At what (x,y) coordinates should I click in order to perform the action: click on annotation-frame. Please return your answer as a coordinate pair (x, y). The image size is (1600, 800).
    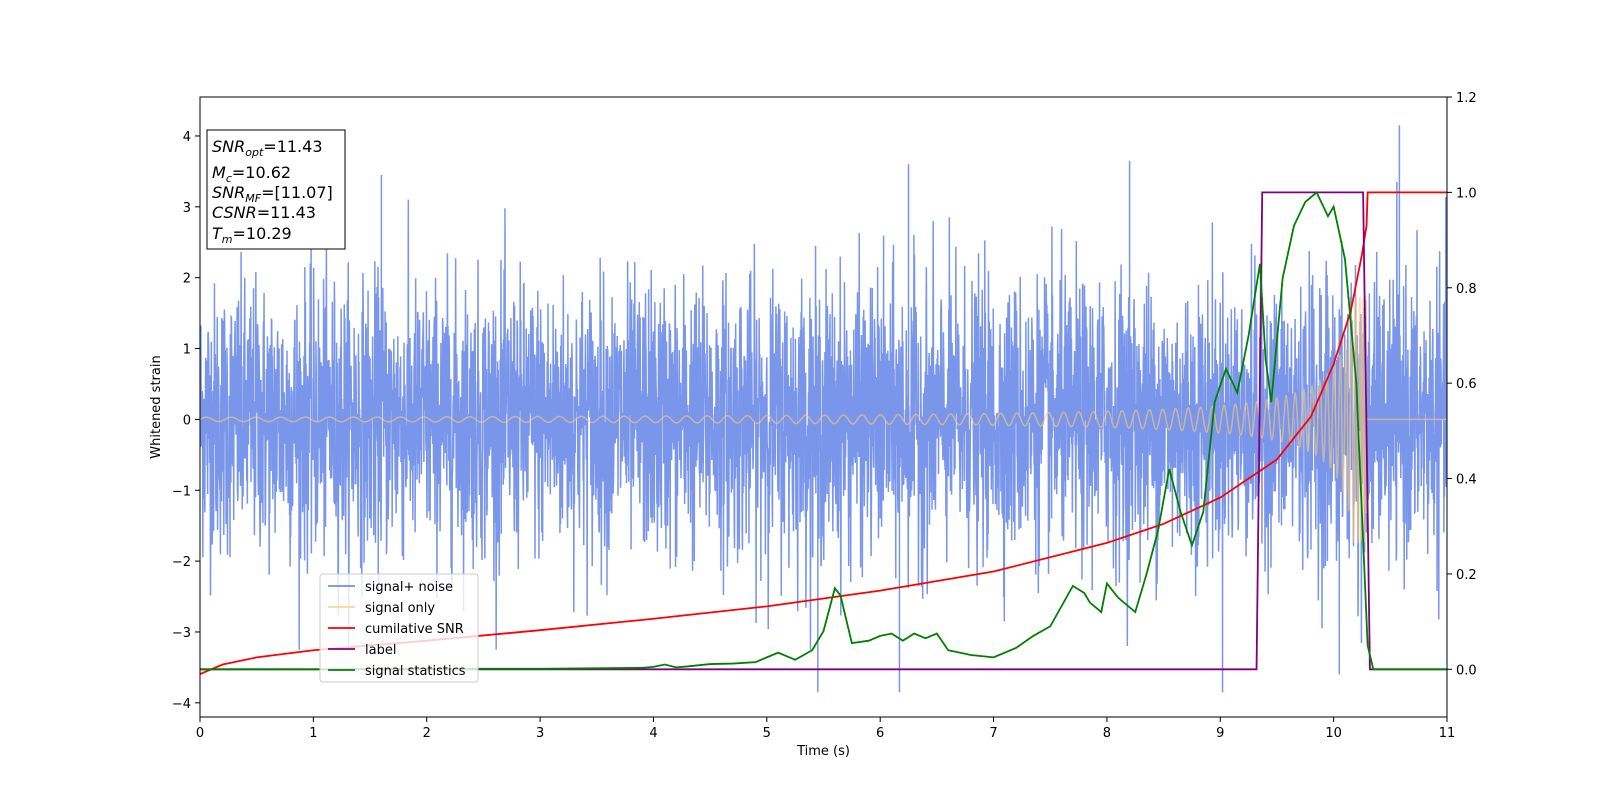
    Looking at the image, I should click on (276, 189).